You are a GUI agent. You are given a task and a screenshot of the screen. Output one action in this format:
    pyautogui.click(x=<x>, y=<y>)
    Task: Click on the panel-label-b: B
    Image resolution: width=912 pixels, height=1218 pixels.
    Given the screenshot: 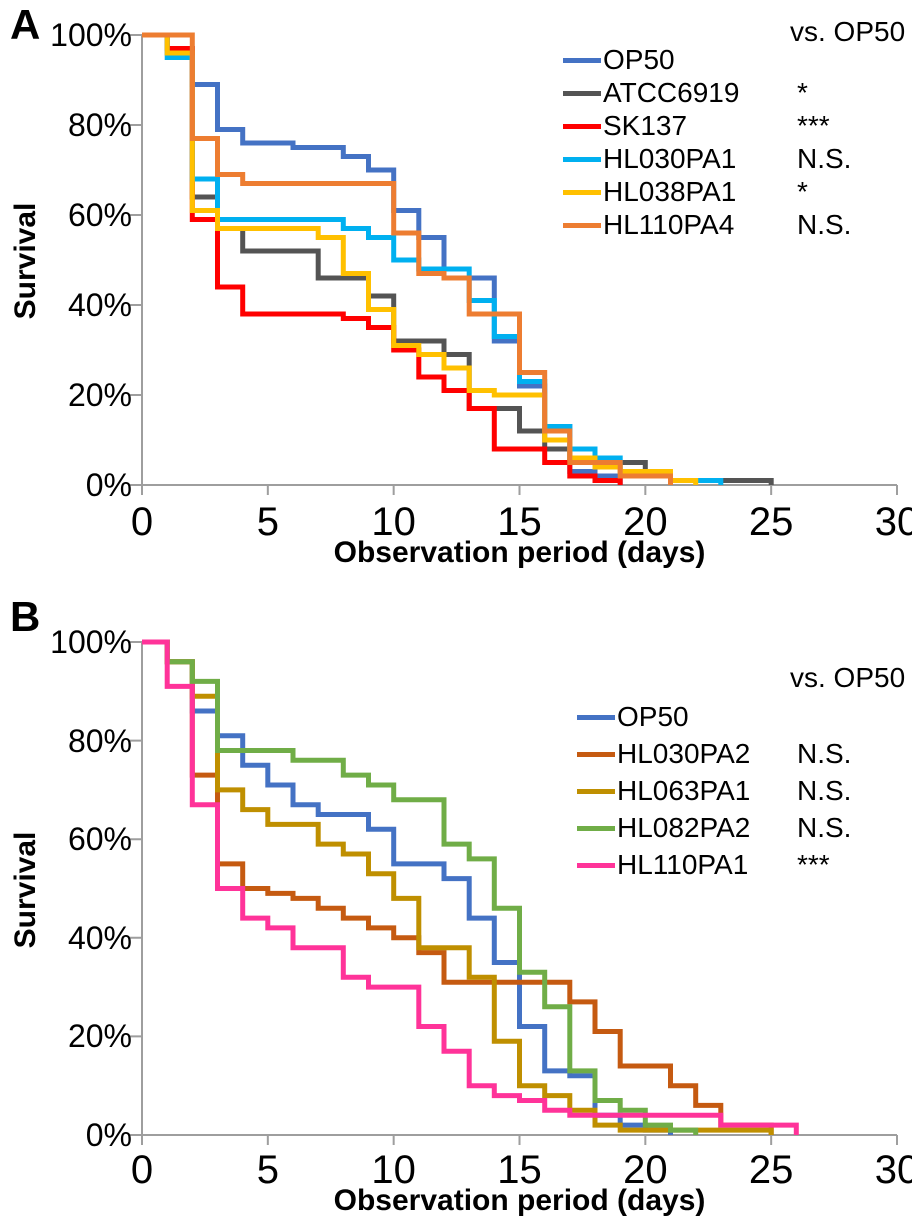 What is the action you would take?
    pyautogui.click(x=25, y=616)
    